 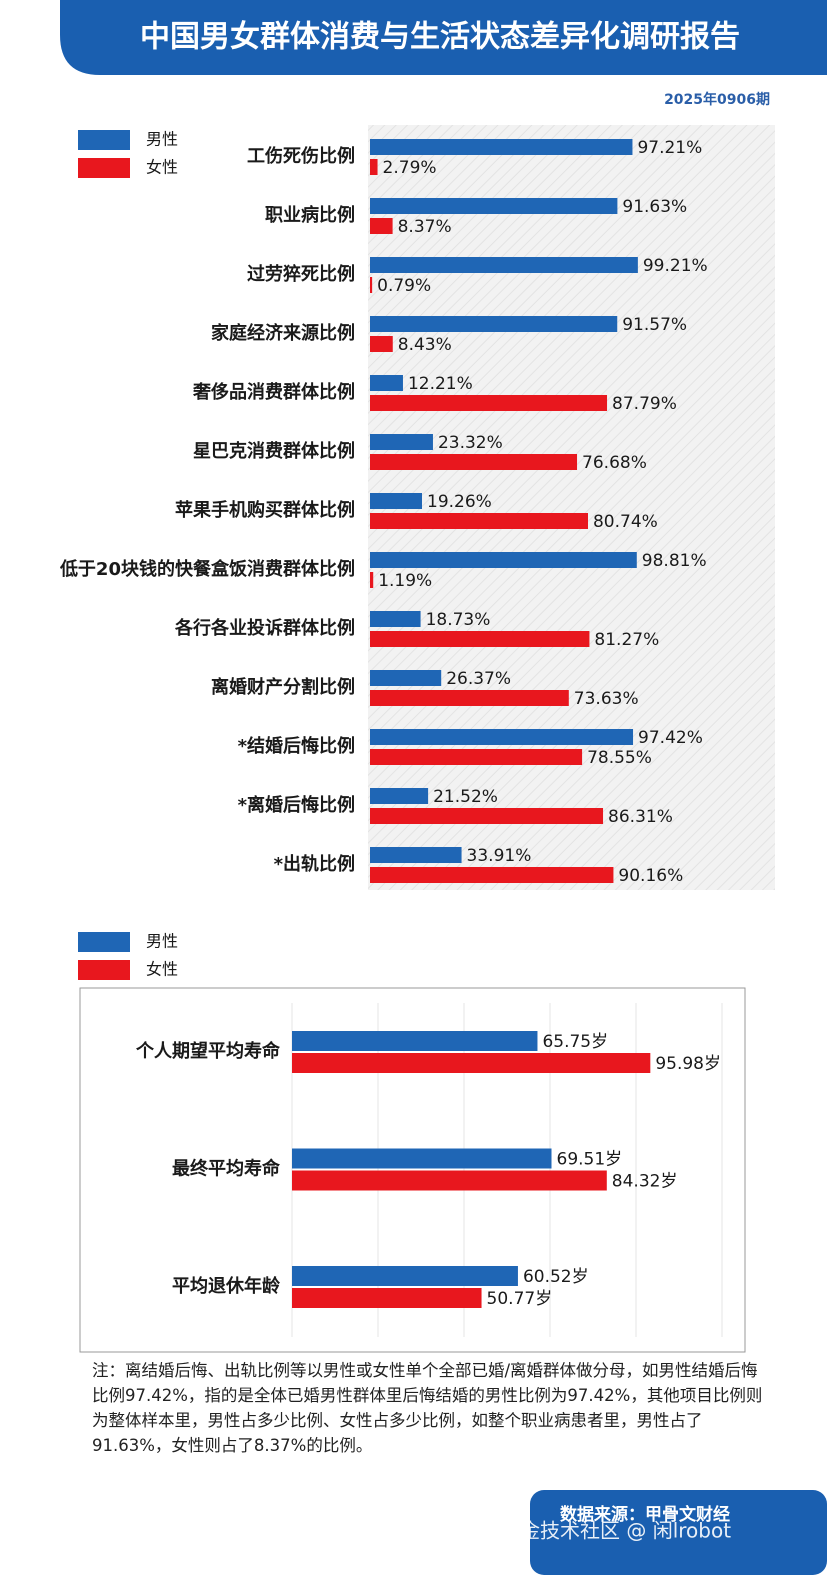 What do you see at coordinates (440, 384) in the screenshot?
I see `value-label: 12.21%` at bounding box center [440, 384].